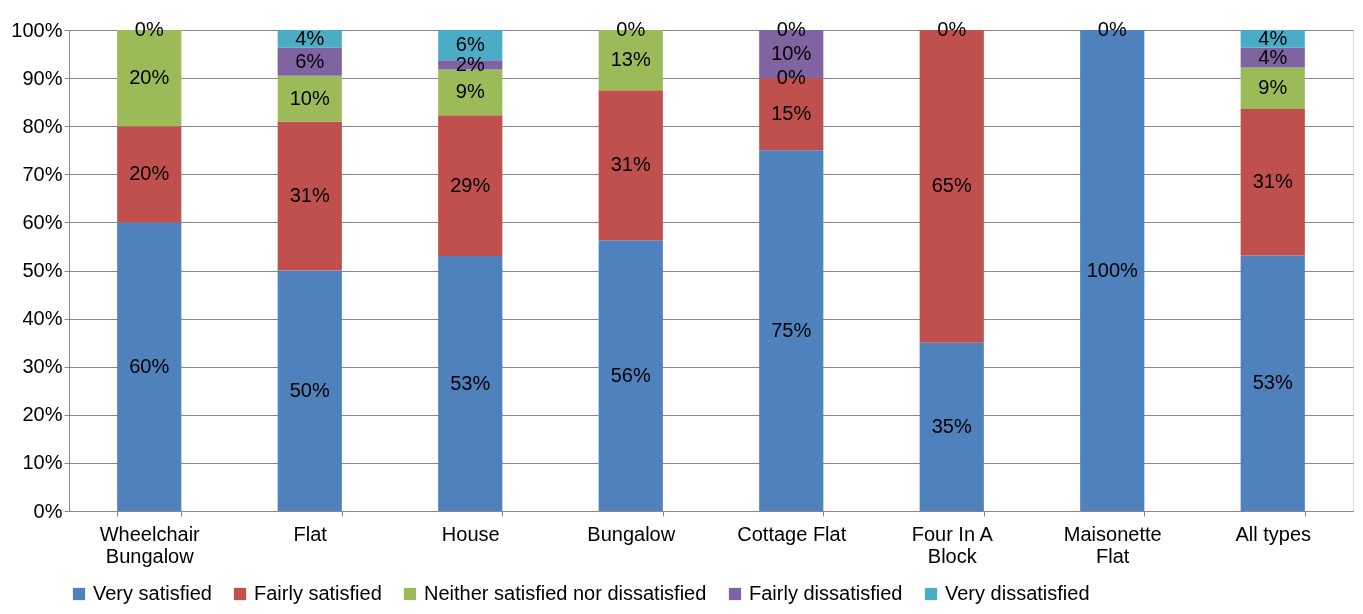  Describe the element at coordinates (42, 270) in the screenshot. I see `y-tick-label: 50%` at that location.